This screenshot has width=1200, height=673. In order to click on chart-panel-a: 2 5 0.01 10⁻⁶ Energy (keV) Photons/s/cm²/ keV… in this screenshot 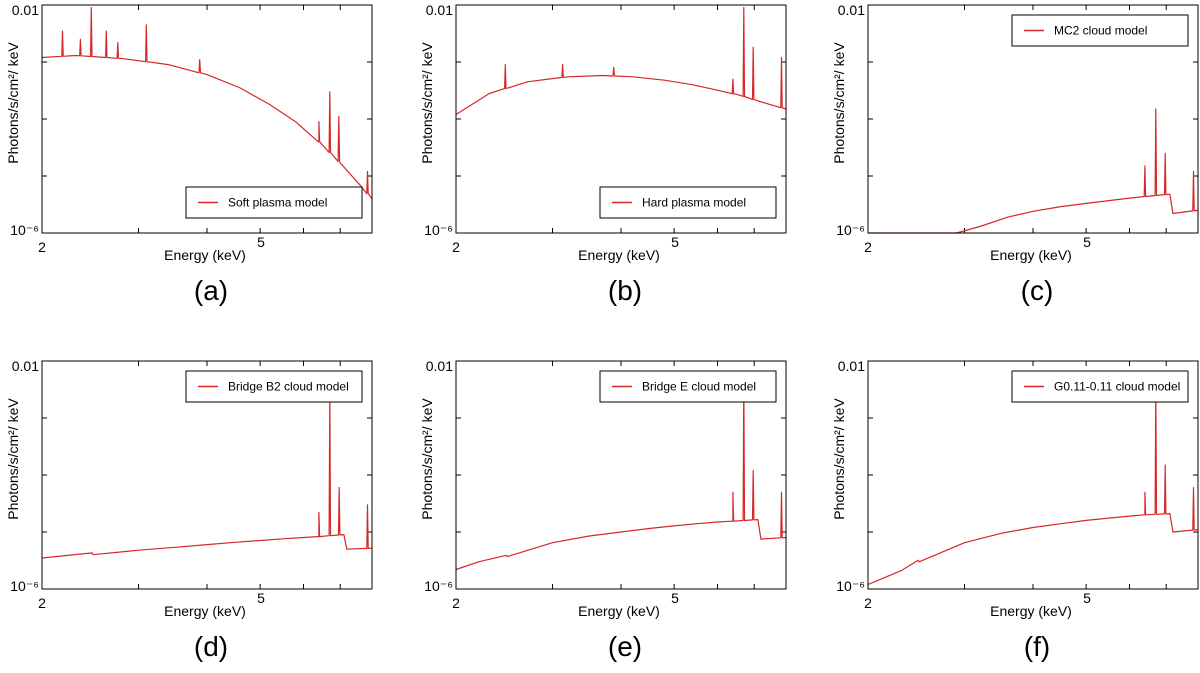, I will do `click(189, 154)`.